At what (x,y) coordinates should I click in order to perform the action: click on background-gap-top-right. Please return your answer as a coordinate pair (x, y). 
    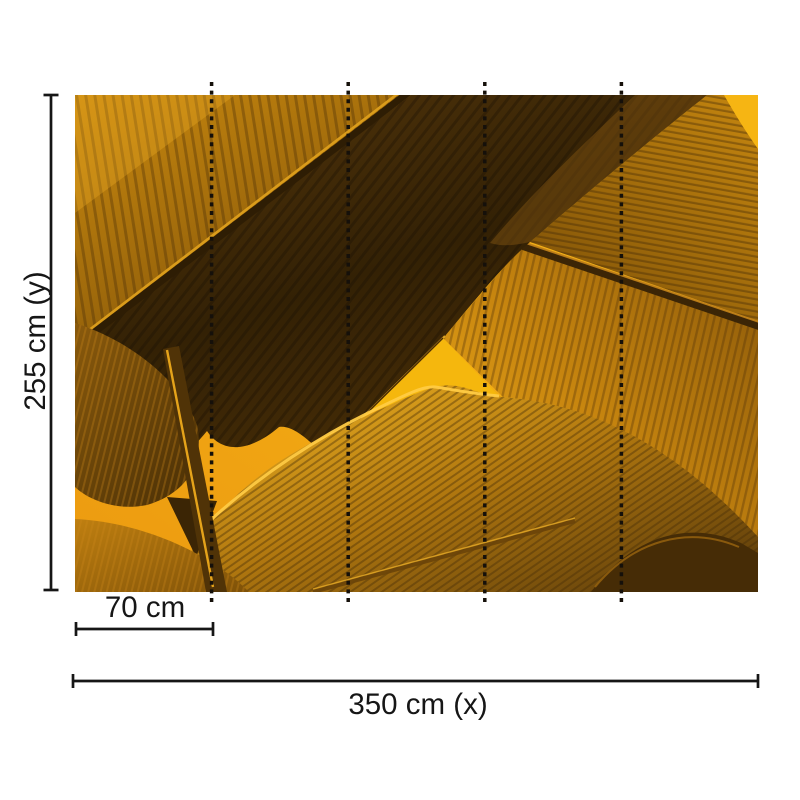
    Looking at the image, I should click on (741, 122).